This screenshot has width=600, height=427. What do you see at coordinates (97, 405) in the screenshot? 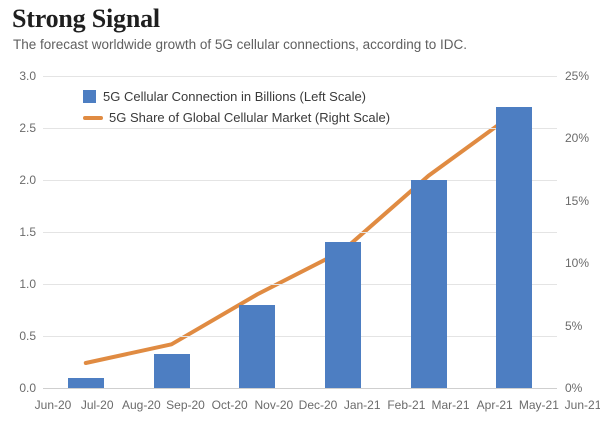
I see `x-axis-tick-label: Jul-20` at bounding box center [97, 405].